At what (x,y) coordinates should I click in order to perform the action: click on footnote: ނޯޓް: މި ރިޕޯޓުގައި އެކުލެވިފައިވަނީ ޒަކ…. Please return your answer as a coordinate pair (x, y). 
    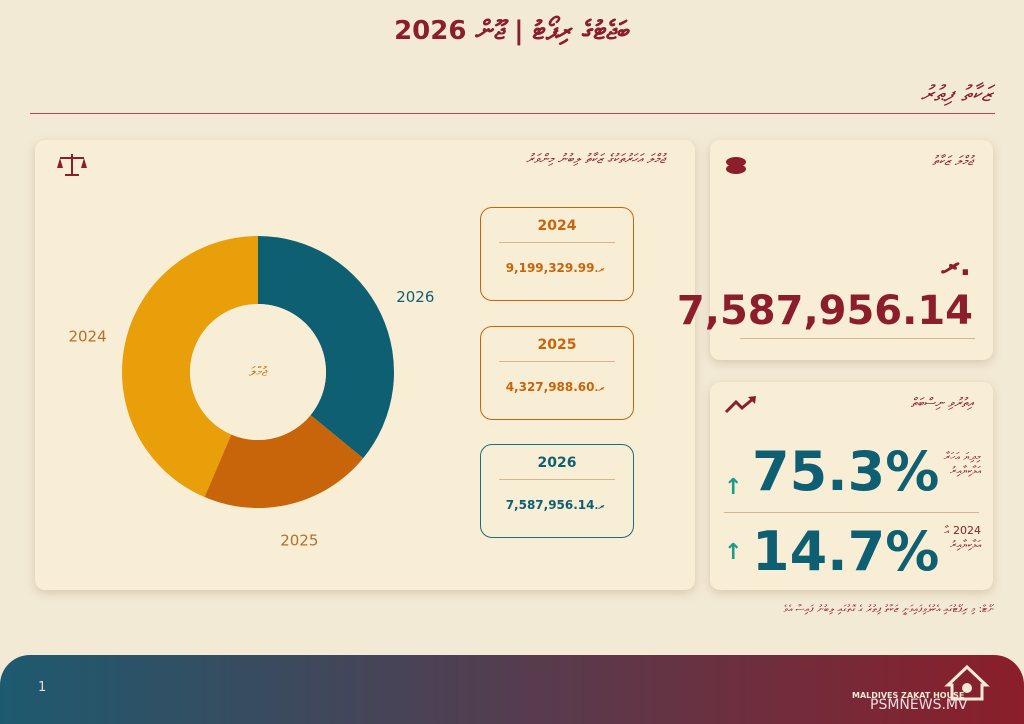
    Looking at the image, I should click on (888, 609).